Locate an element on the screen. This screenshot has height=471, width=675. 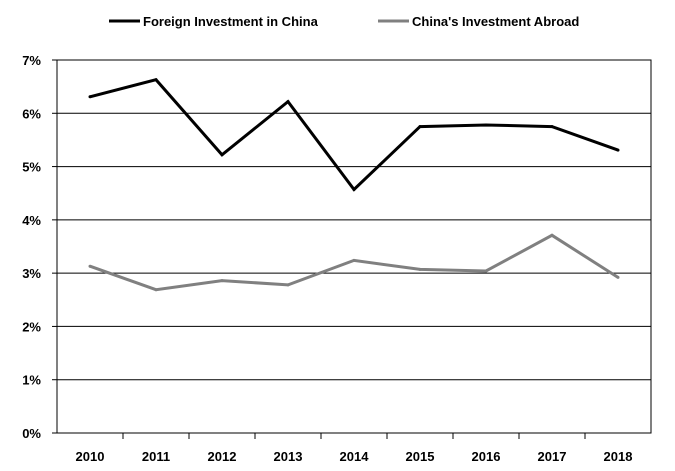
y-tick-label: 5% is located at coordinates (31, 167).